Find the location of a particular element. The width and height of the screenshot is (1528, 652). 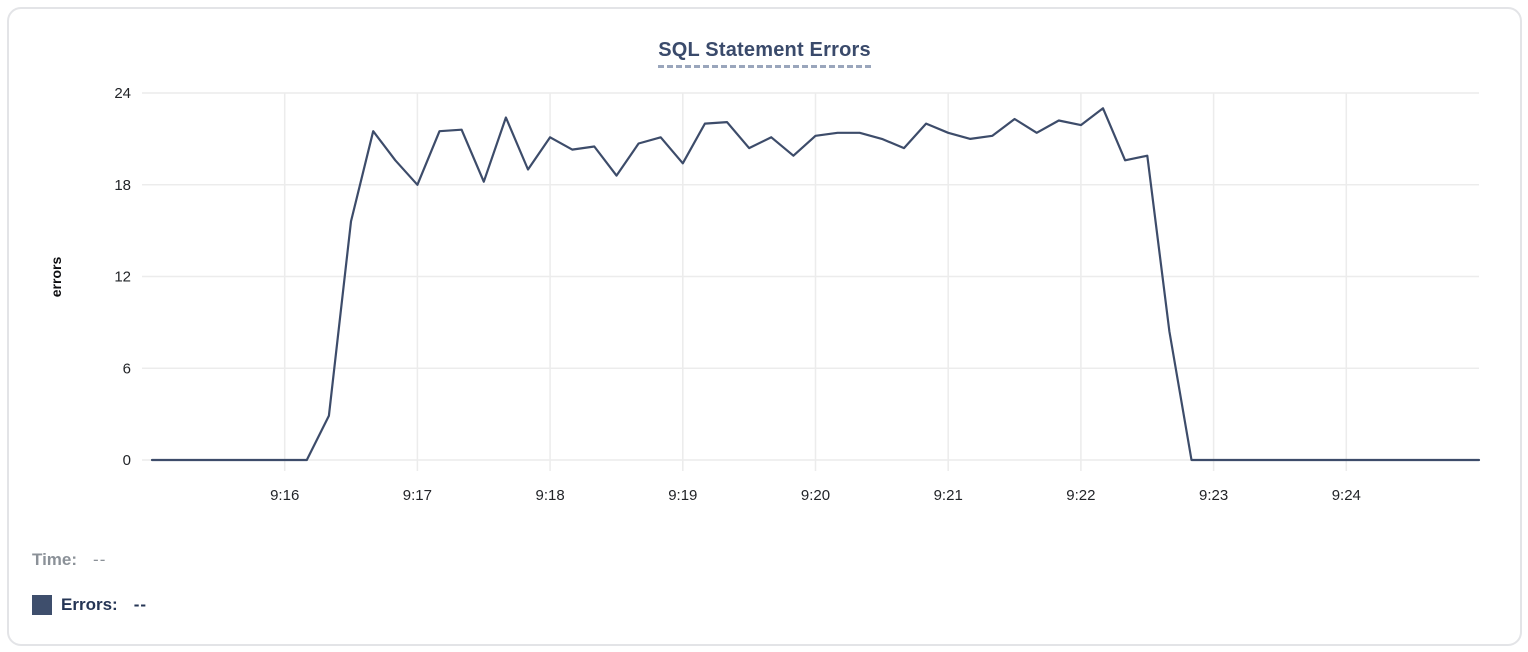

tooltip-errors-row: Errors: -- is located at coordinates (89, 605).